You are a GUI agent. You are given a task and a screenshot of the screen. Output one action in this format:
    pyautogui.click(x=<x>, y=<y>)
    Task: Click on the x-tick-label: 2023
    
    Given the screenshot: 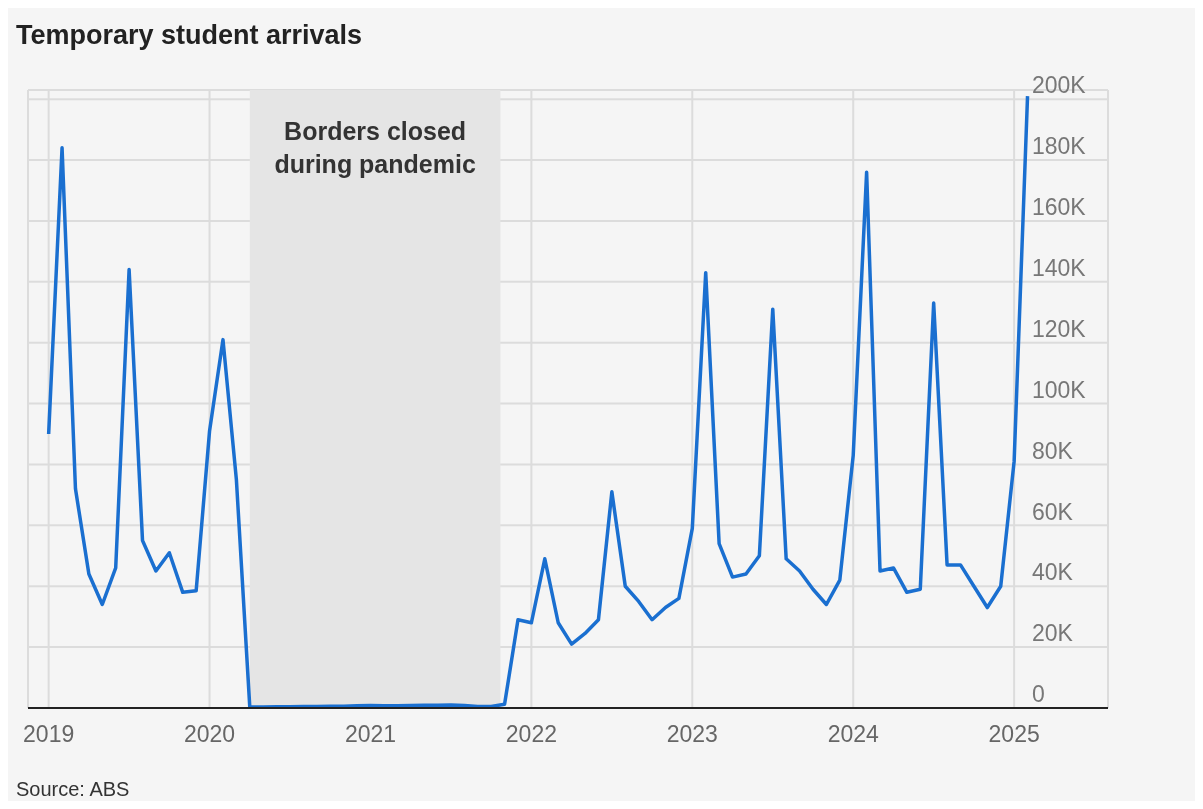 What is the action you would take?
    pyautogui.click(x=692, y=734)
    